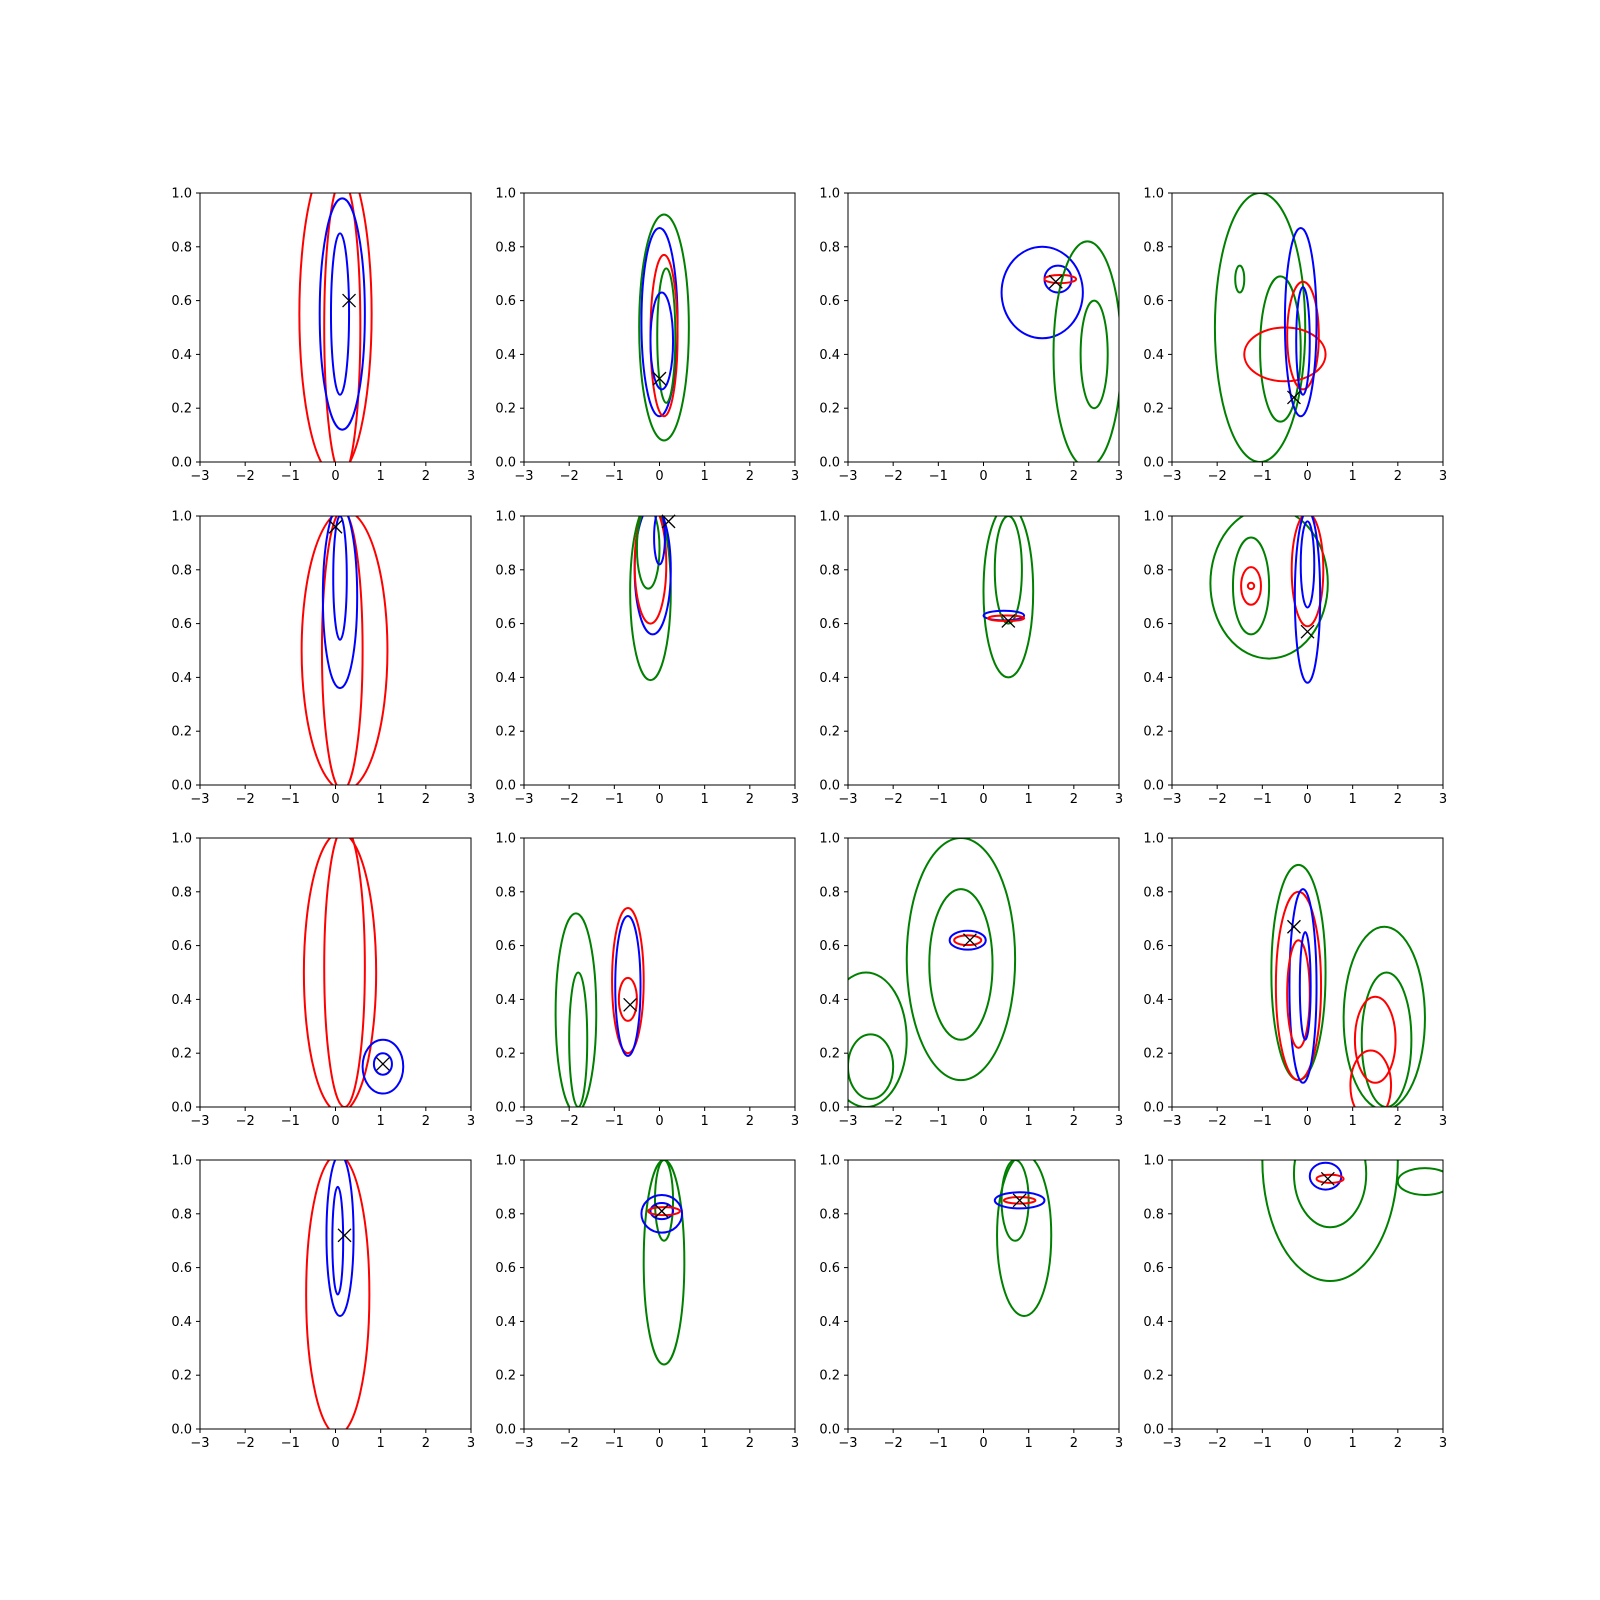  Describe the element at coordinates (647, 336) in the screenshot. I see `subplot-2: −3 −2 −1 0 1 2 3 0.0 0.2 0.4 0.6 0.8 1.0` at that location.